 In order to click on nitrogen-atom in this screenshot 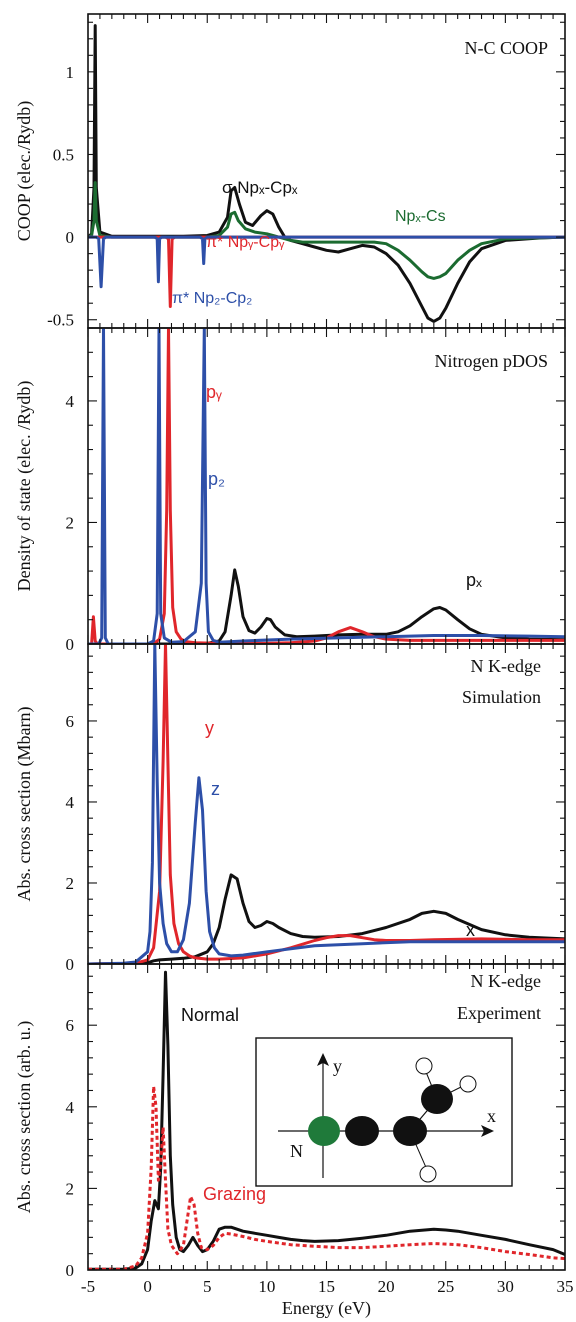, I will do `click(324, 1131)`.